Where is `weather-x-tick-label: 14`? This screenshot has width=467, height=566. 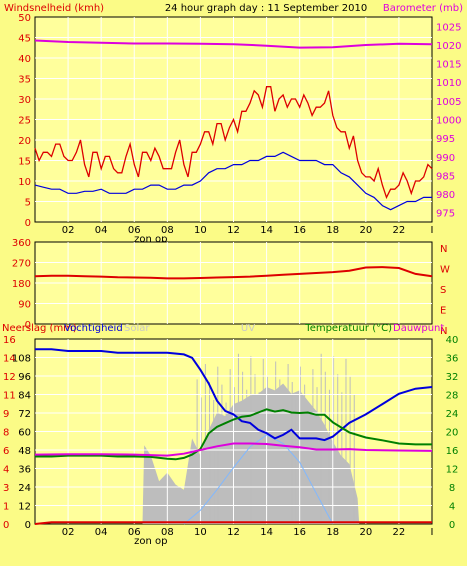
weather-x-tick-label: 14 is located at coordinates (266, 532).